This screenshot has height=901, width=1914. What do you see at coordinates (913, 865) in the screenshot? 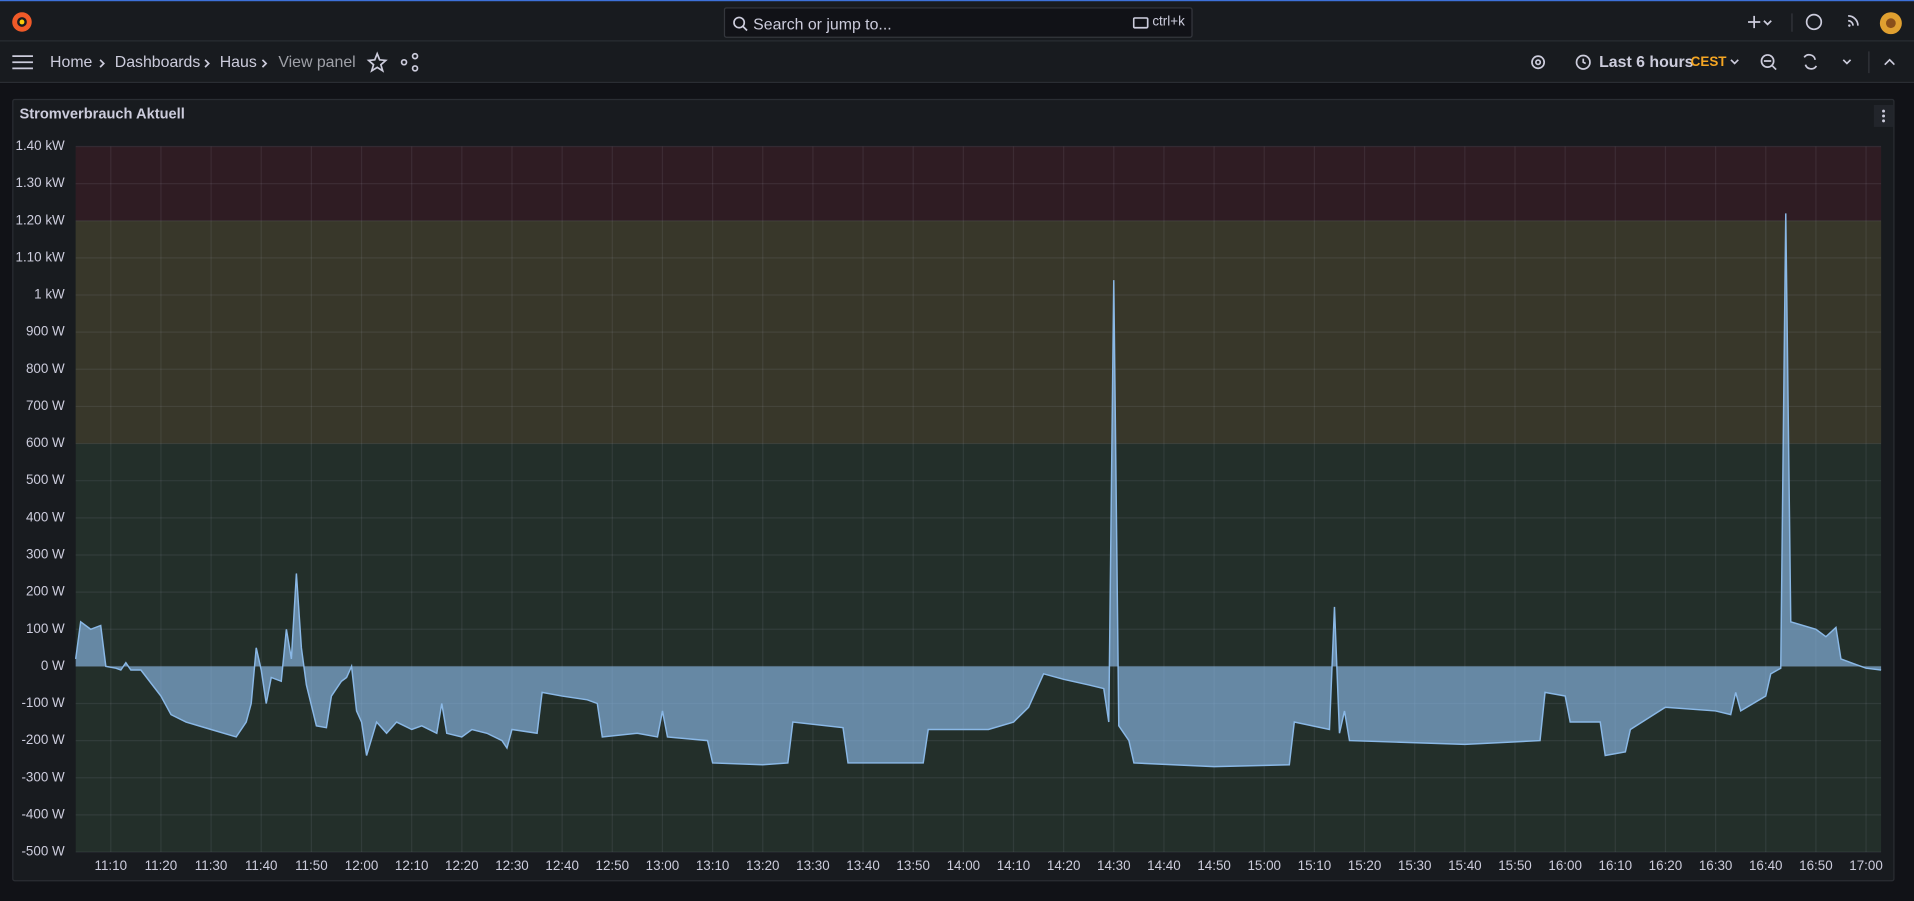
I see `x-tick-label: 13:50` at bounding box center [913, 865].